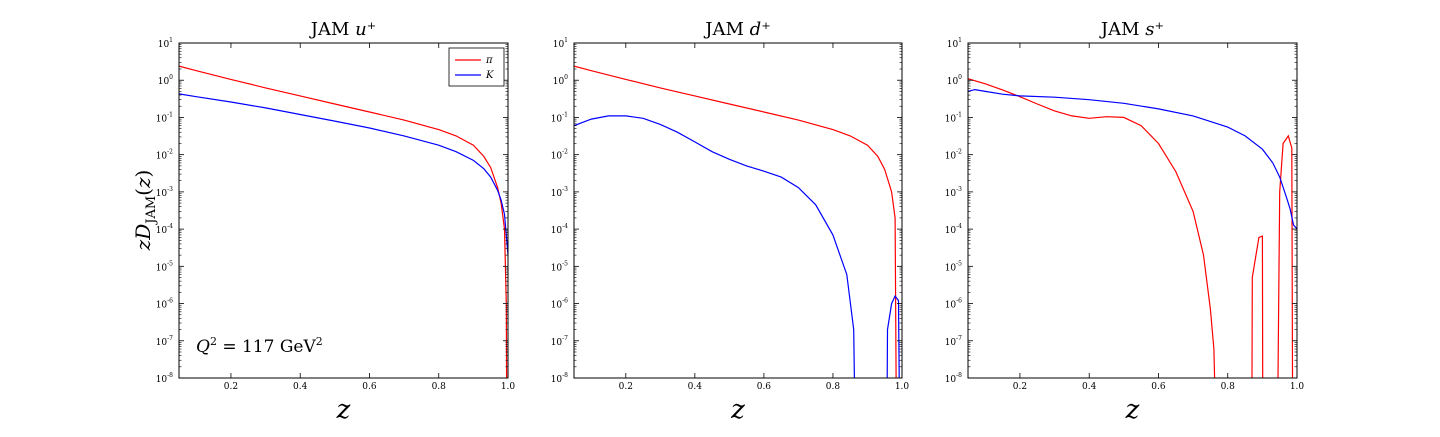  I want to click on legend: πK, so click(476, 67).